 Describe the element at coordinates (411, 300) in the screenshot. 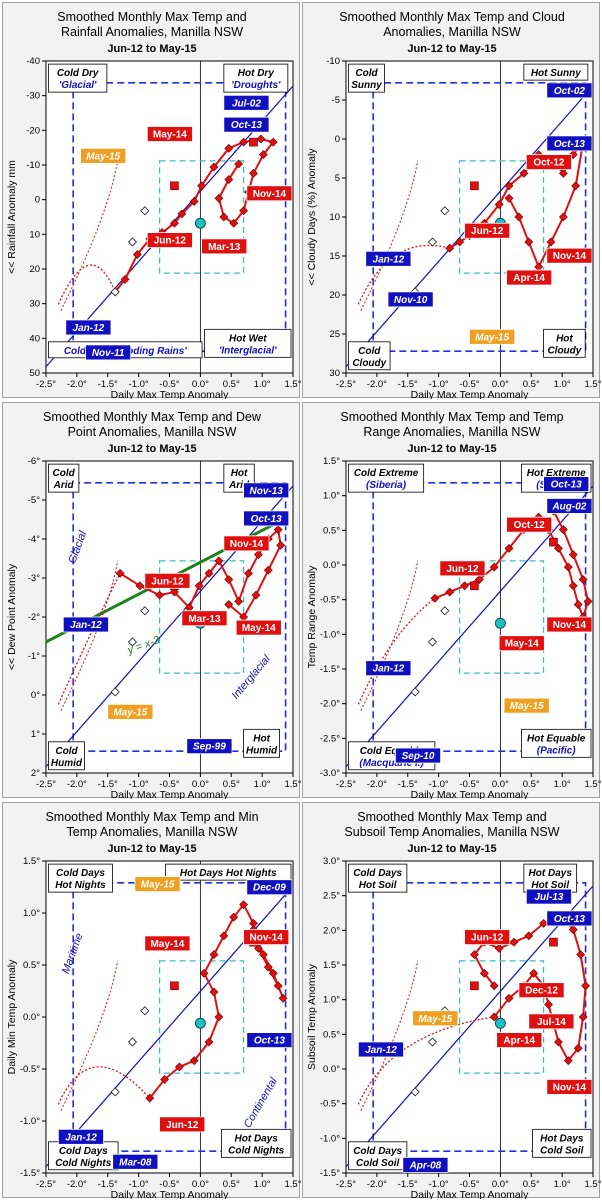

I see `date-label-text: Nov-10` at that location.